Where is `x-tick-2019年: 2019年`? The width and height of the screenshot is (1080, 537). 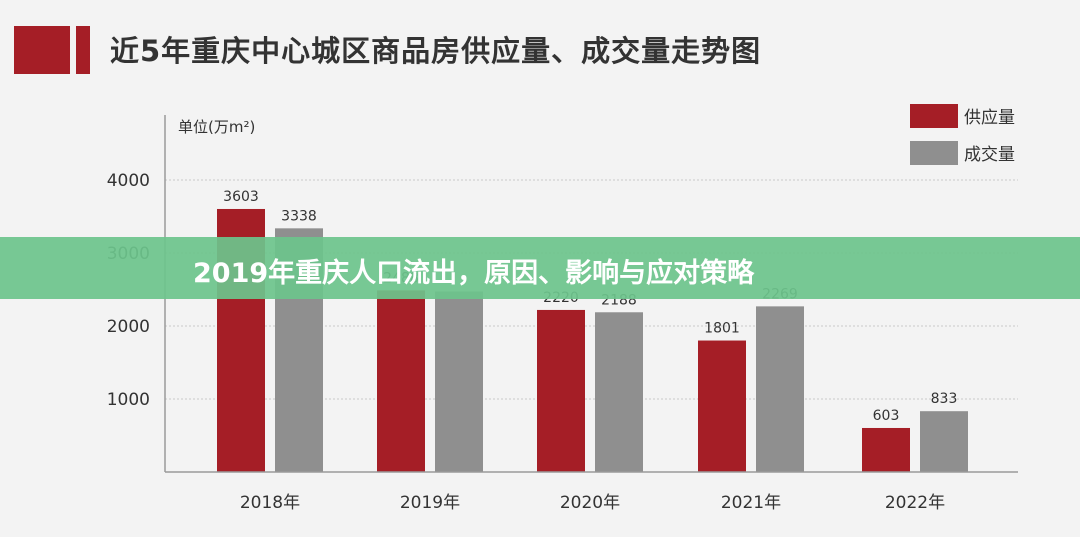 x-tick-2019年: 2019年 is located at coordinates (430, 503).